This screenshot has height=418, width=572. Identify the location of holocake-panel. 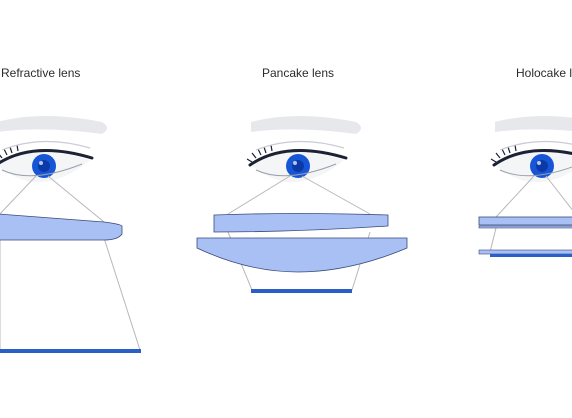
(525, 186).